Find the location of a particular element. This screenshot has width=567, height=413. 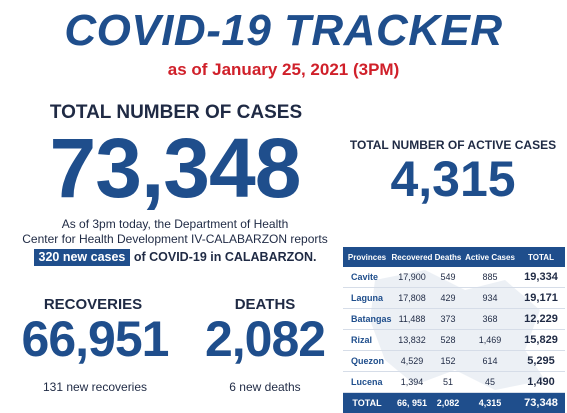

active-cell: 1,469 is located at coordinates (490, 340).